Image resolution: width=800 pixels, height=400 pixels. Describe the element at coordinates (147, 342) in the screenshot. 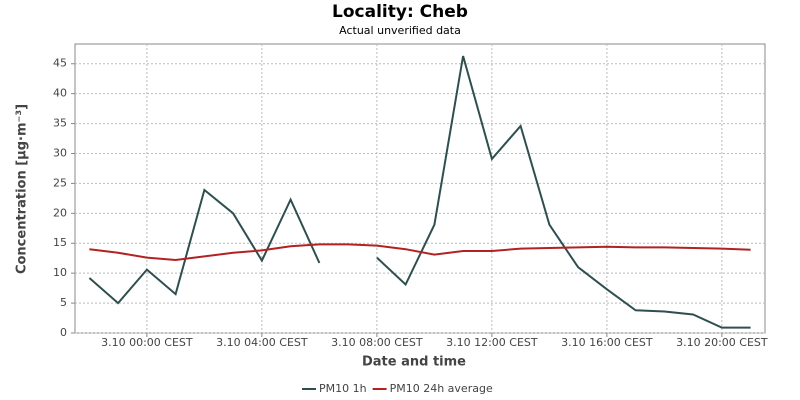

I see `x-tick-label: 3.10 00:00 CEST` at that location.